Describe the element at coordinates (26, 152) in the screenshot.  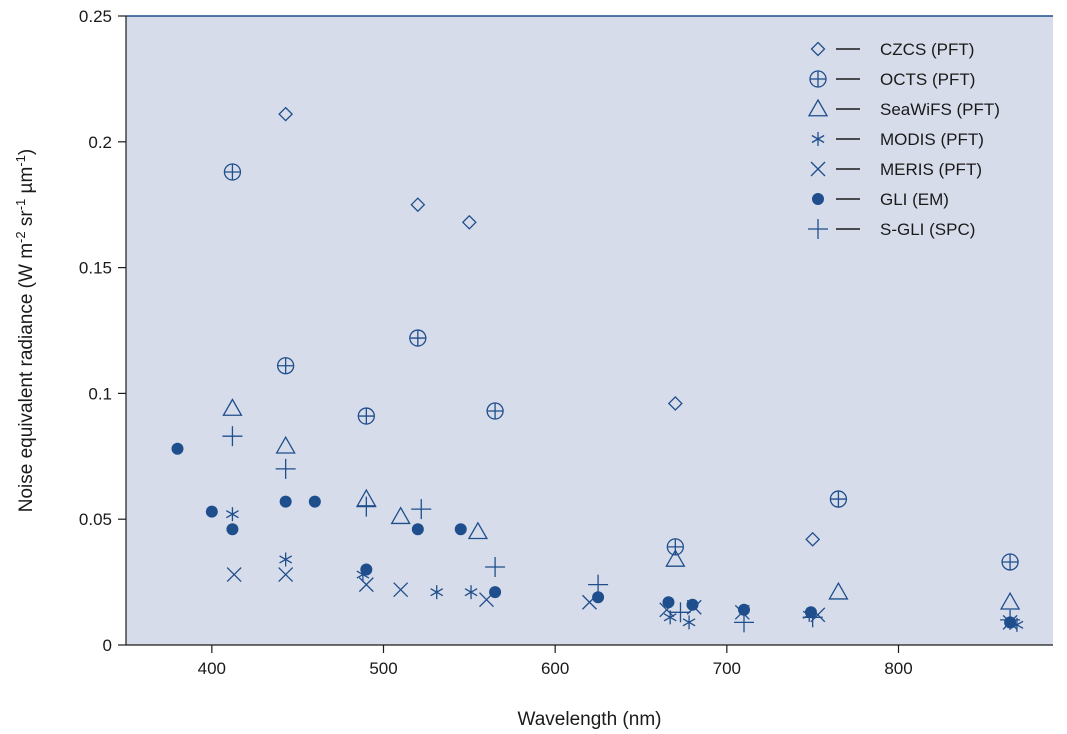
I see `y-axis-title-part: )` at that location.